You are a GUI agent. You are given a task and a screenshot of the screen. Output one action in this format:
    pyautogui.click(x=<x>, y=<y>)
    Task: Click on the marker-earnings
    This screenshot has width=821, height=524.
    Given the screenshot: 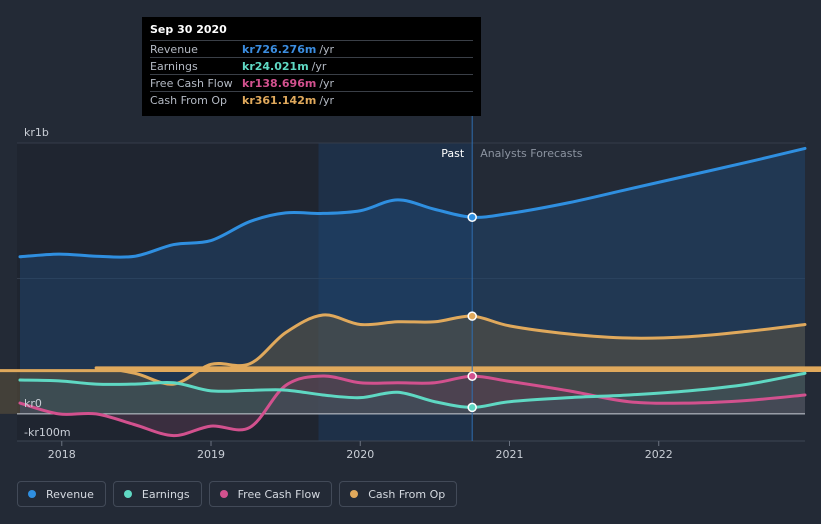 What is the action you would take?
    pyautogui.click(x=472, y=407)
    